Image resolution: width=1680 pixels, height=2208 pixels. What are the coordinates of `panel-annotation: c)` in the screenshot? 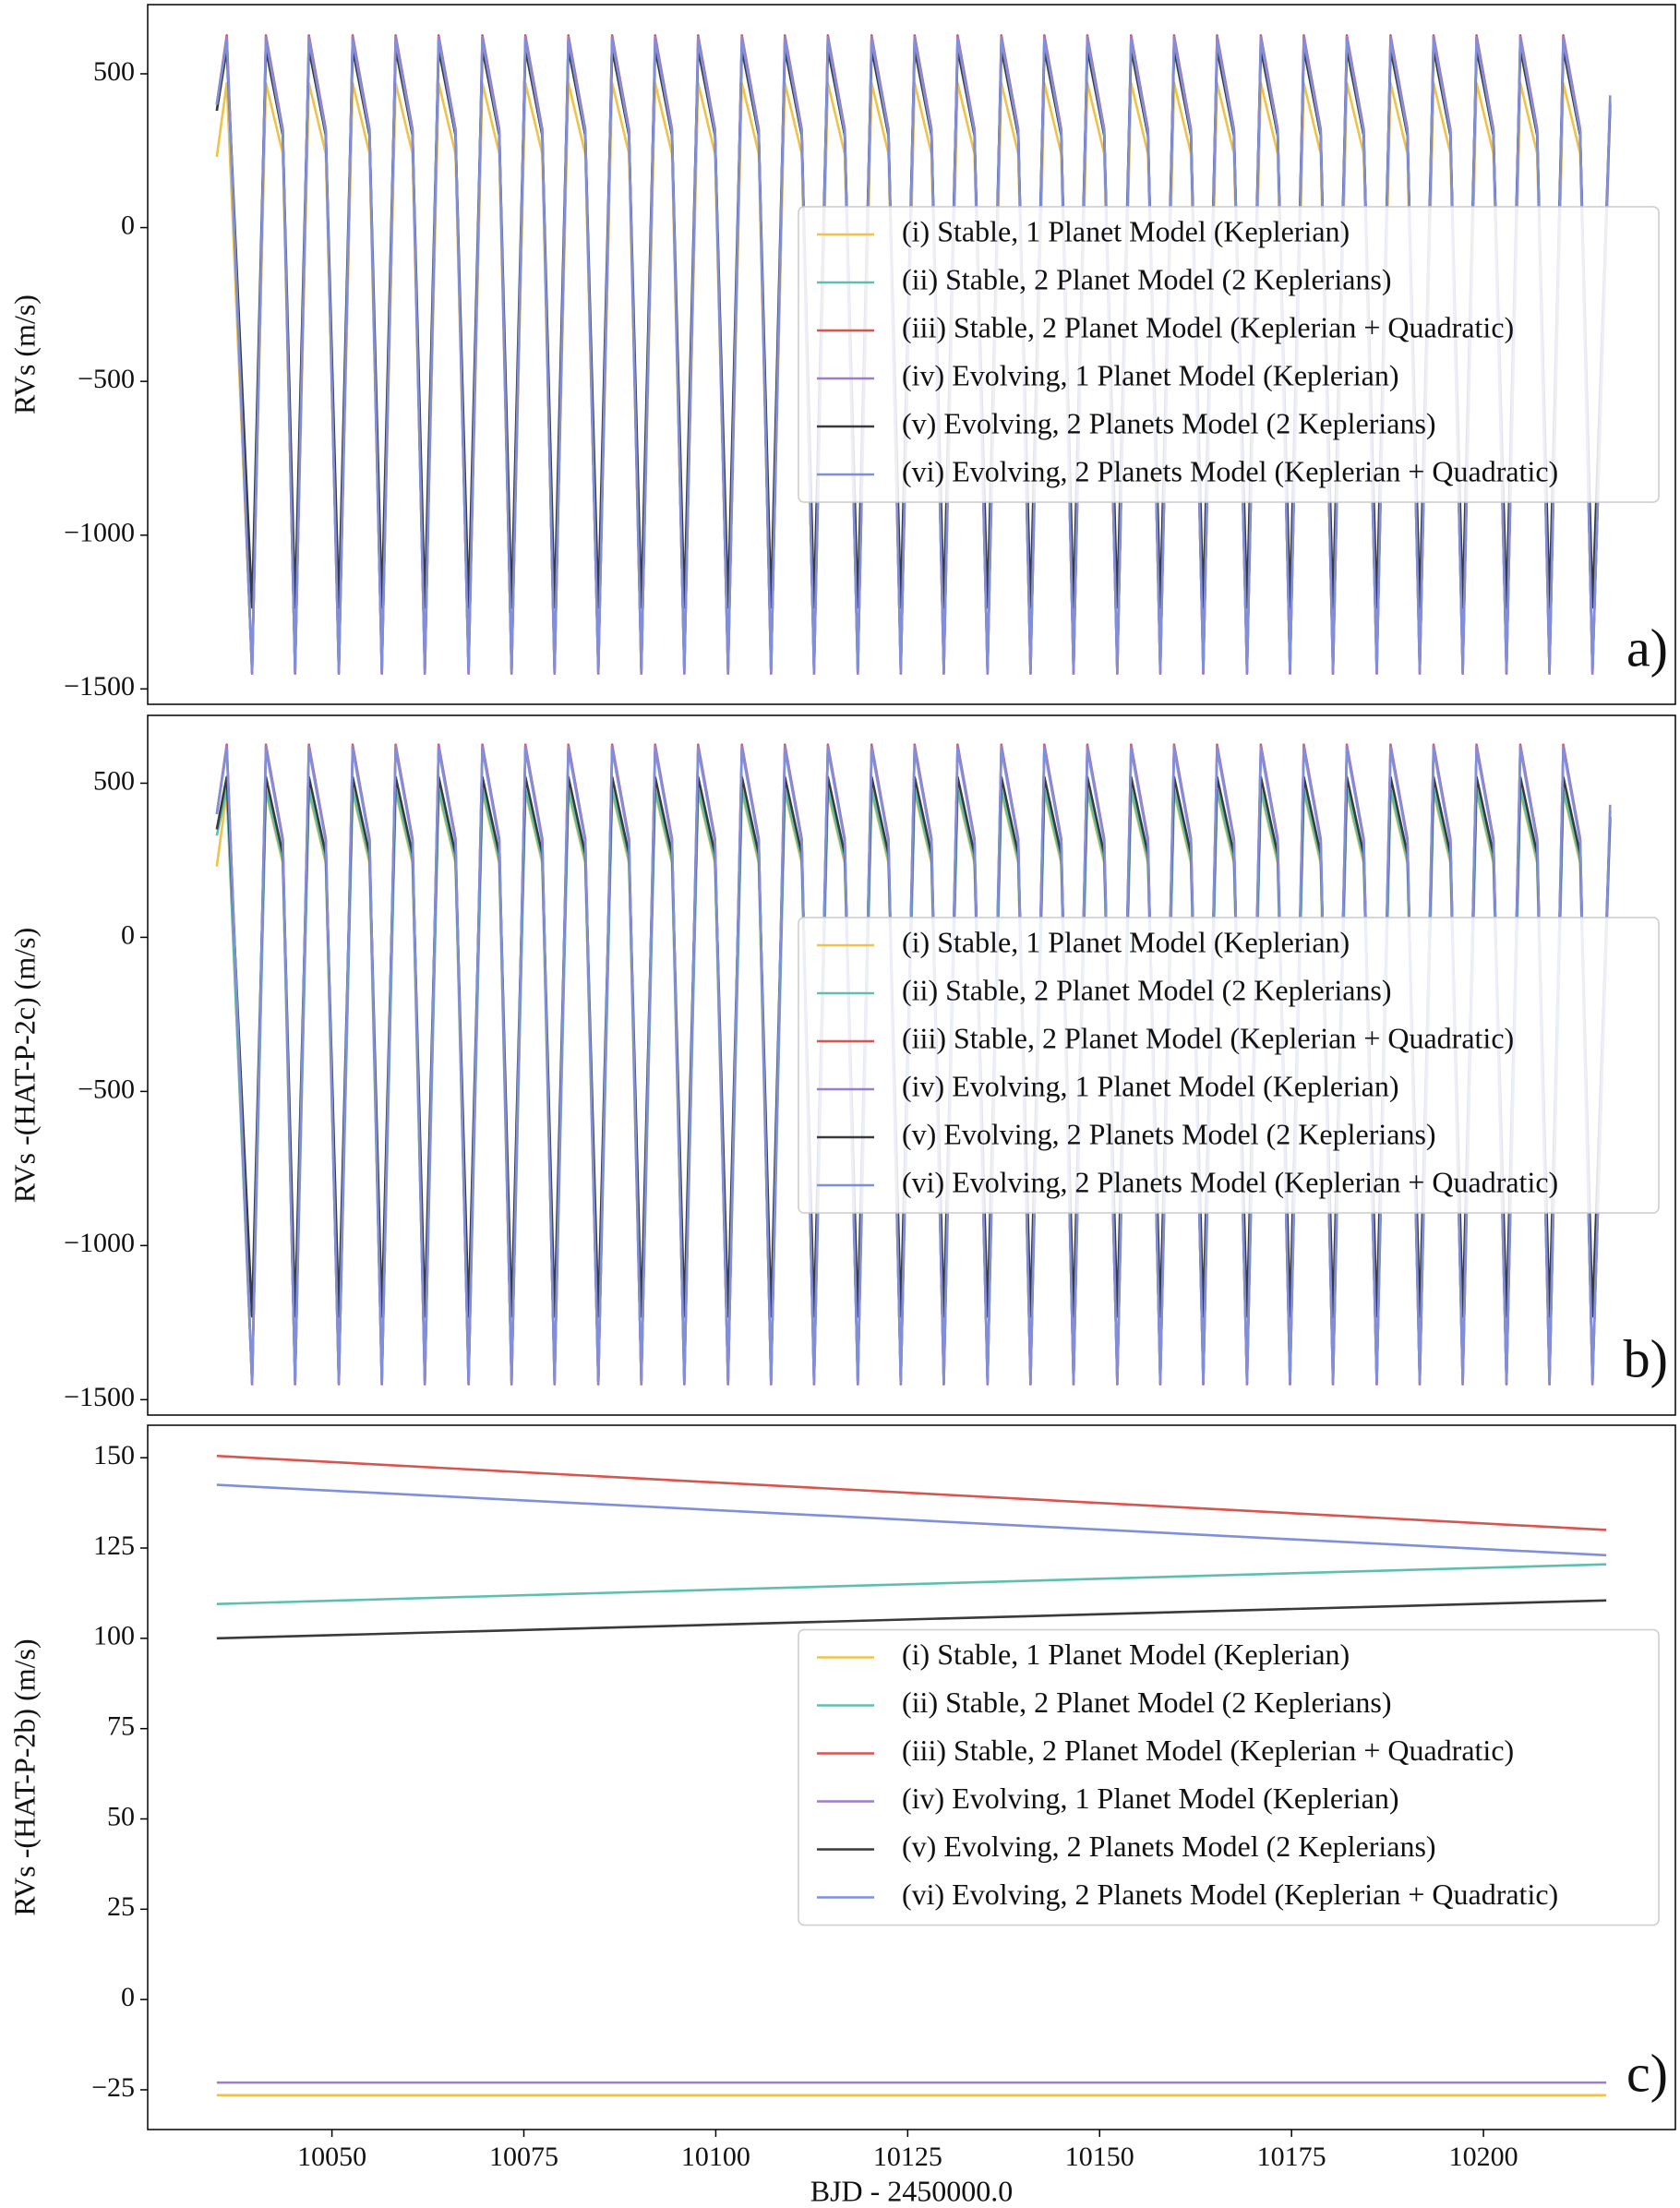 It's located at (1647, 2073).